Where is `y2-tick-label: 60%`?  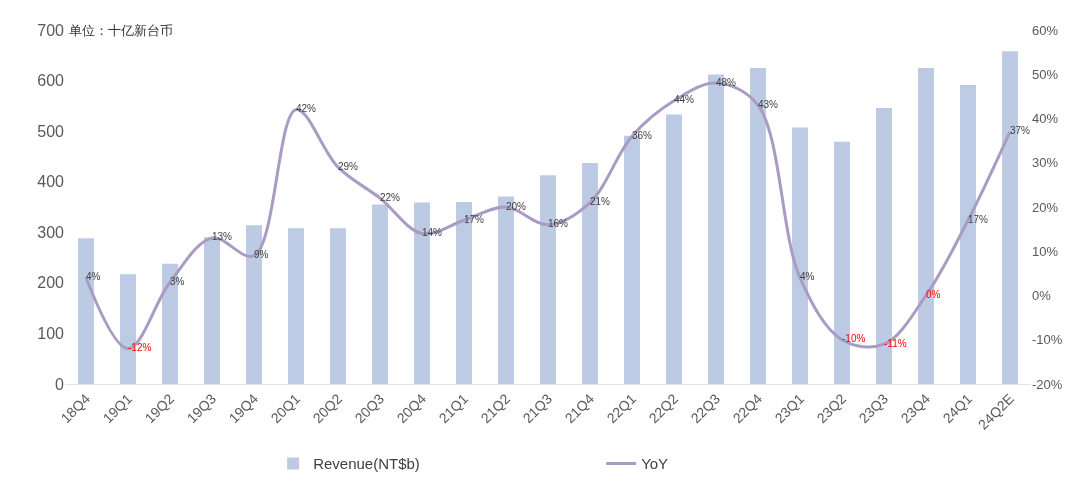
y2-tick-label: 60% is located at coordinates (1045, 30).